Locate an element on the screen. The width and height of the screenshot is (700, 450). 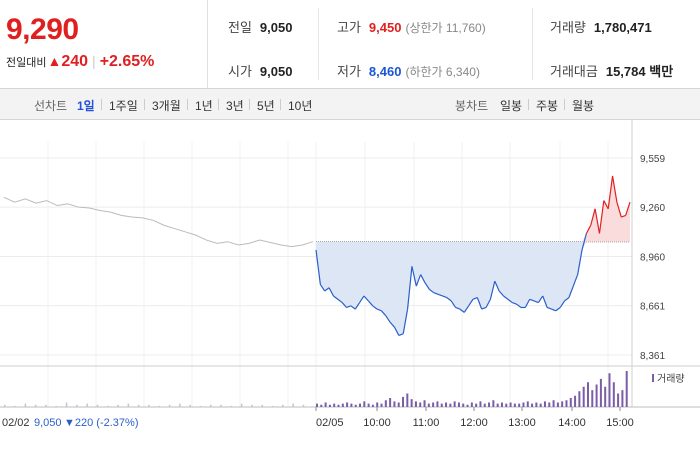
tab-weekly: 주봉 is located at coordinates (547, 106).